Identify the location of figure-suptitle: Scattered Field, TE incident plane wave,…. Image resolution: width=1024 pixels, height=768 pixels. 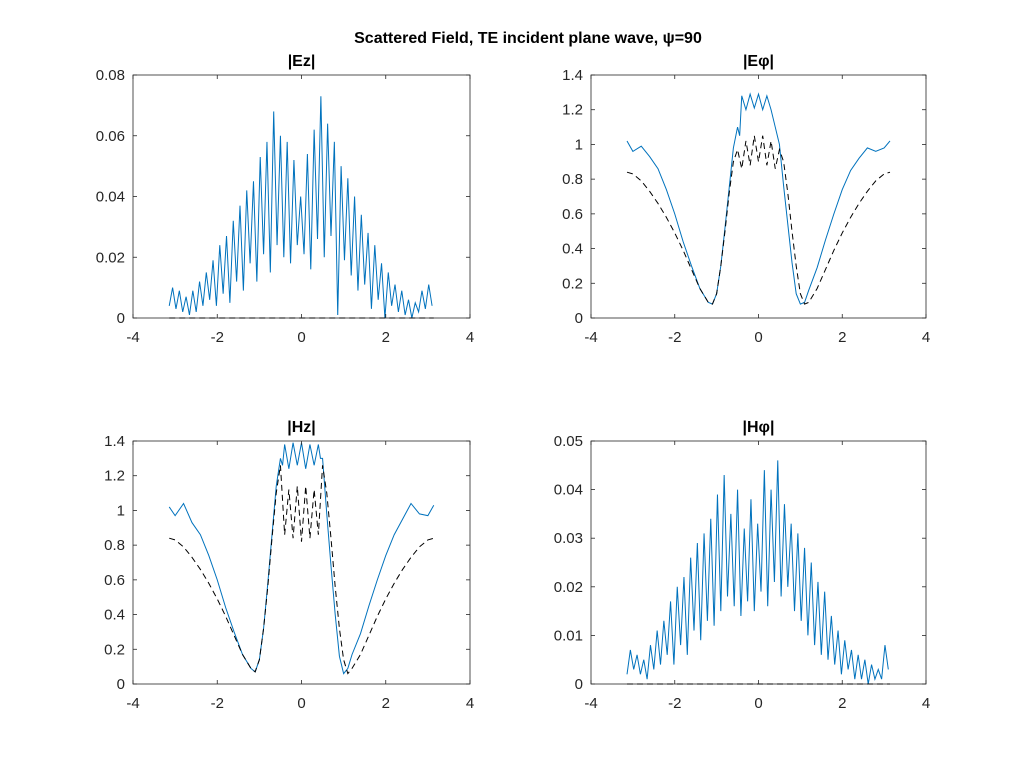
(528, 38).